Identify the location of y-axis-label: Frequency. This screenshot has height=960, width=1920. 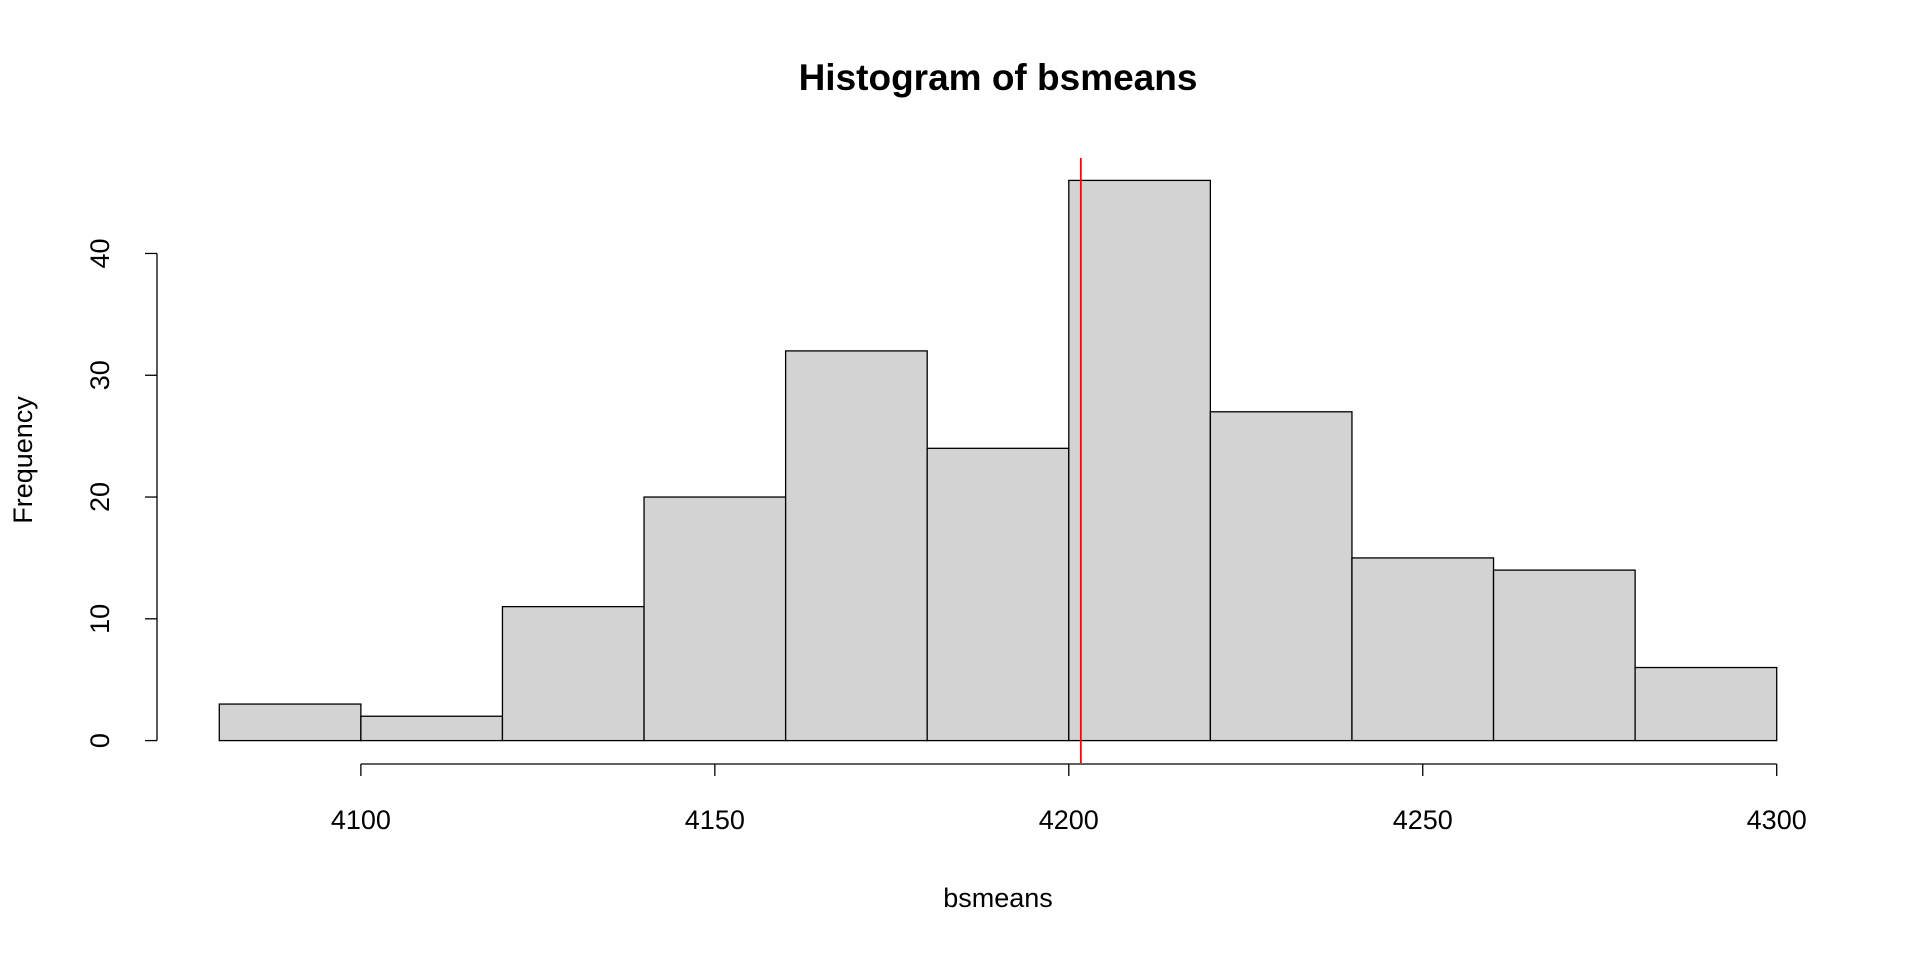
(23, 460).